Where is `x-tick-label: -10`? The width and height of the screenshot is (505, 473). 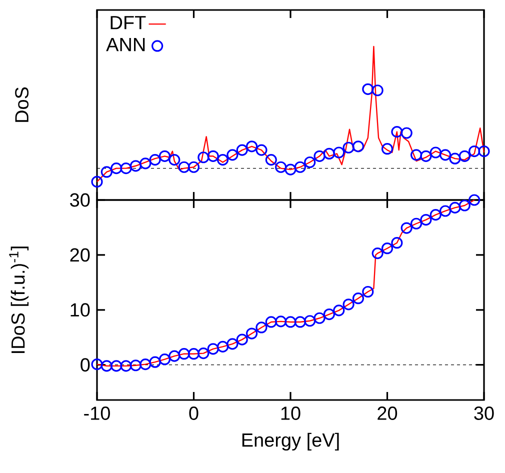 x-tick-label: -10 is located at coordinates (97, 413).